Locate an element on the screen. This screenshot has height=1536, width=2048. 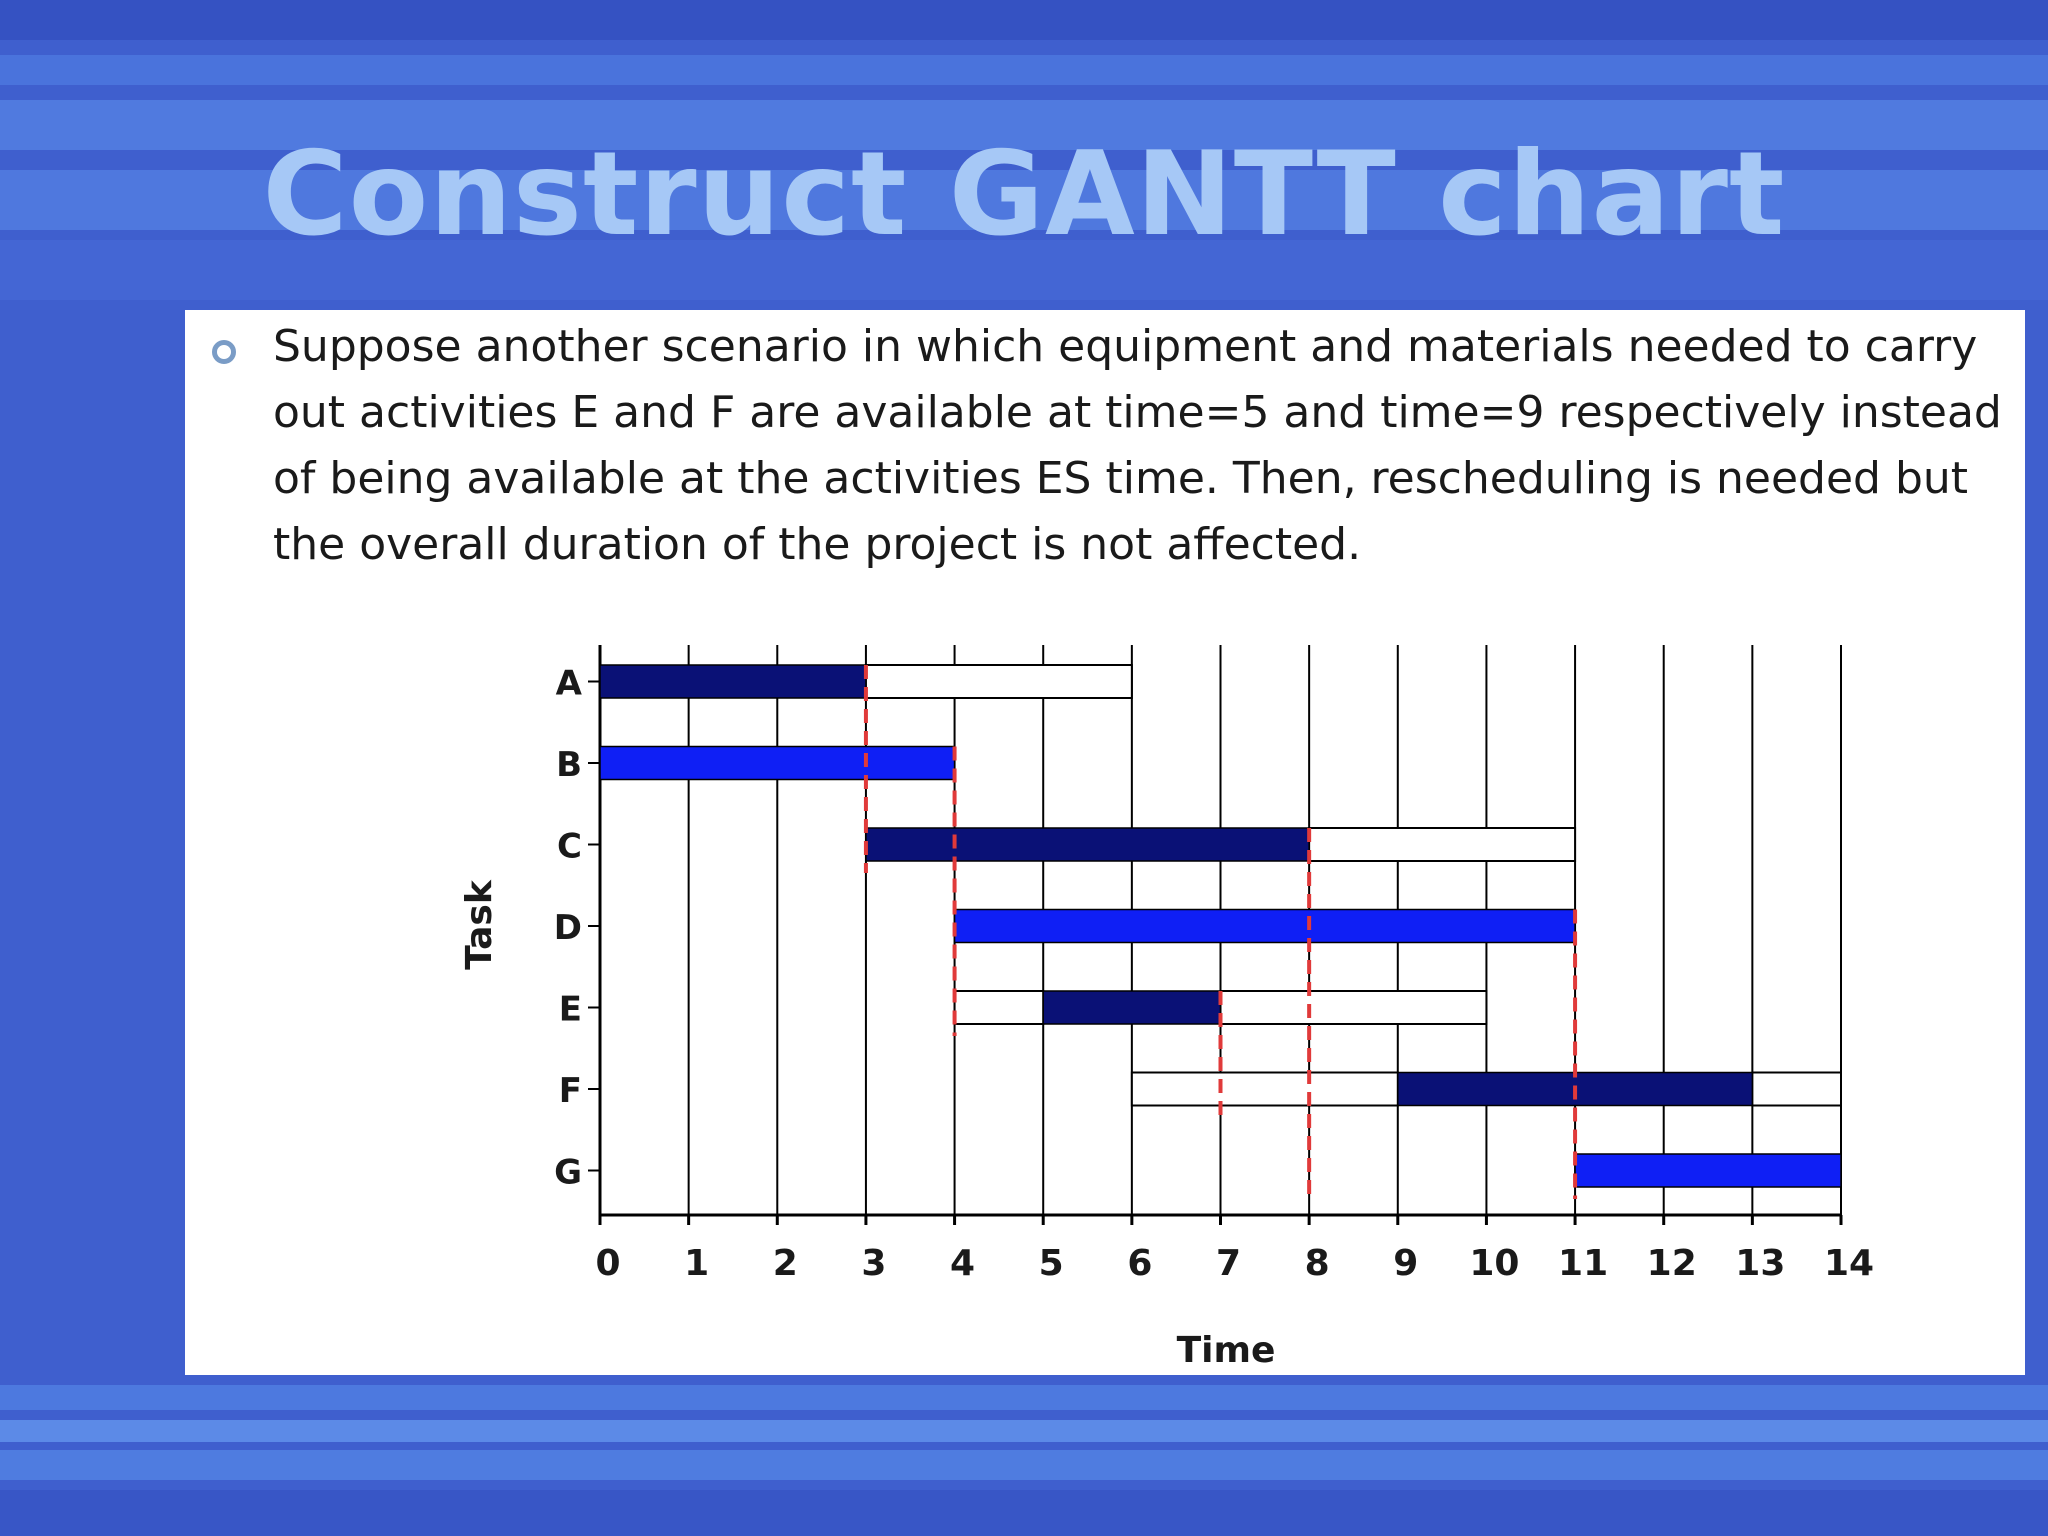
task-label-E: E is located at coordinates (570, 1010).